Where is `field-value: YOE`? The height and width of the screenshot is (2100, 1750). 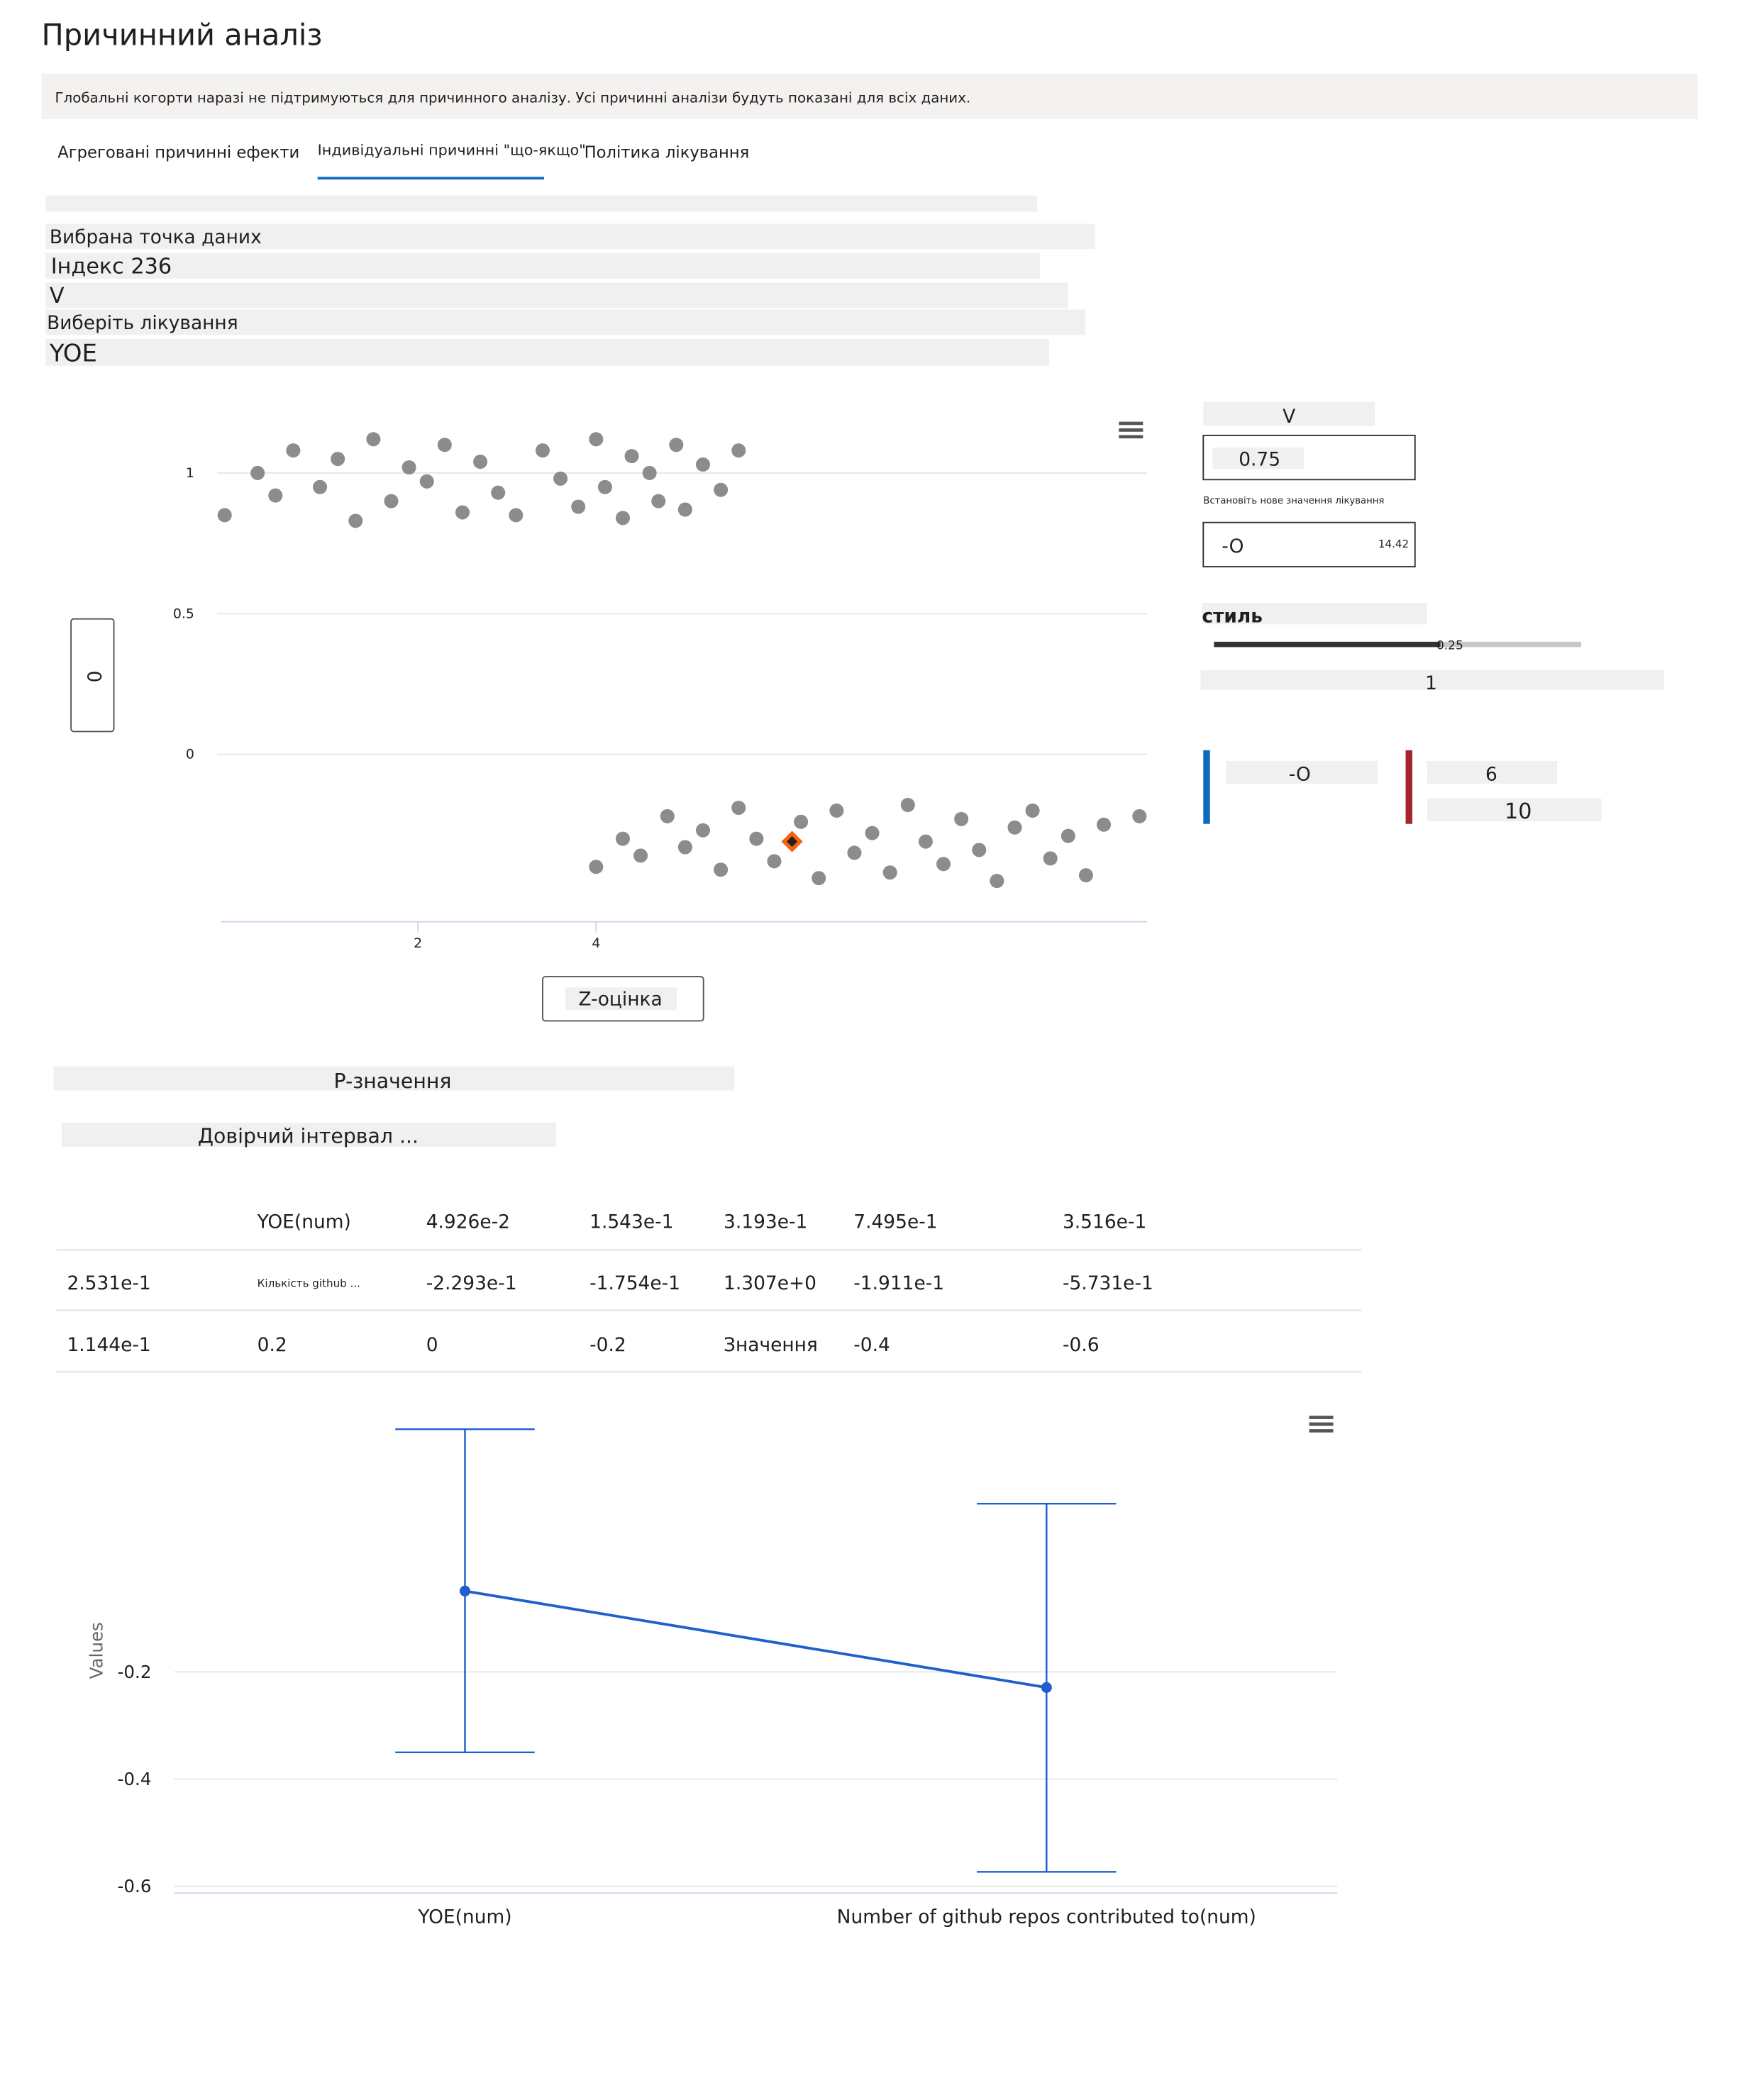
field-value: YOE is located at coordinates (73, 354).